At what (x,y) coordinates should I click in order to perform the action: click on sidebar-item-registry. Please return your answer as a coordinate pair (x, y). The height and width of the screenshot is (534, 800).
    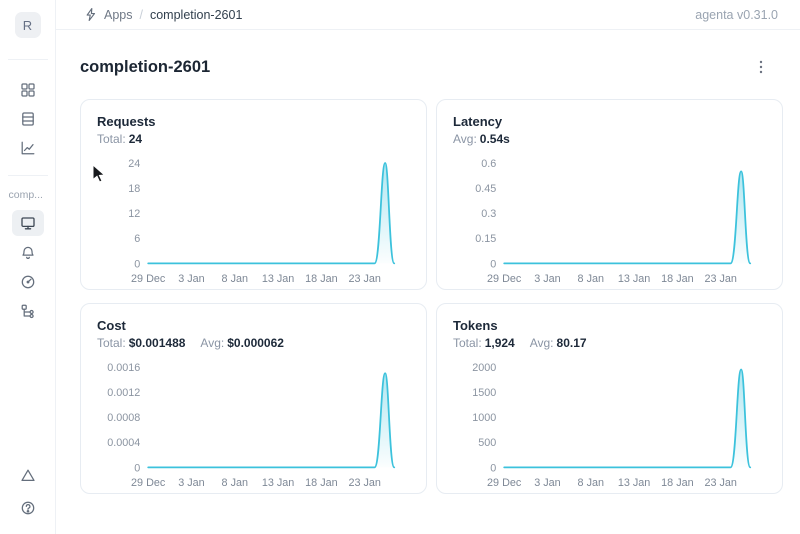
    Looking at the image, I should click on (28, 119).